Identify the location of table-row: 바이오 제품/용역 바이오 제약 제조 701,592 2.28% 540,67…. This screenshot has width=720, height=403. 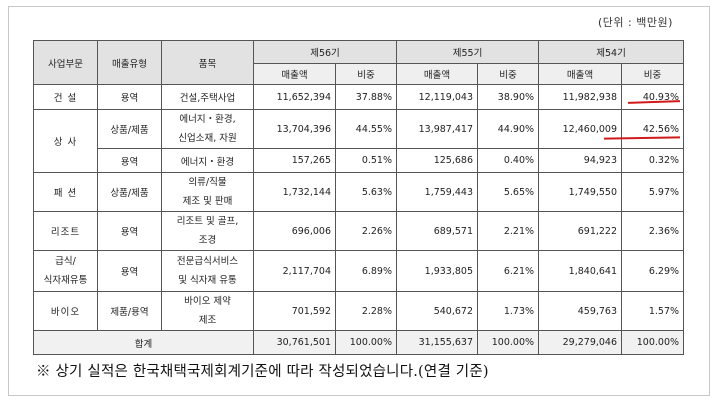
(359, 311).